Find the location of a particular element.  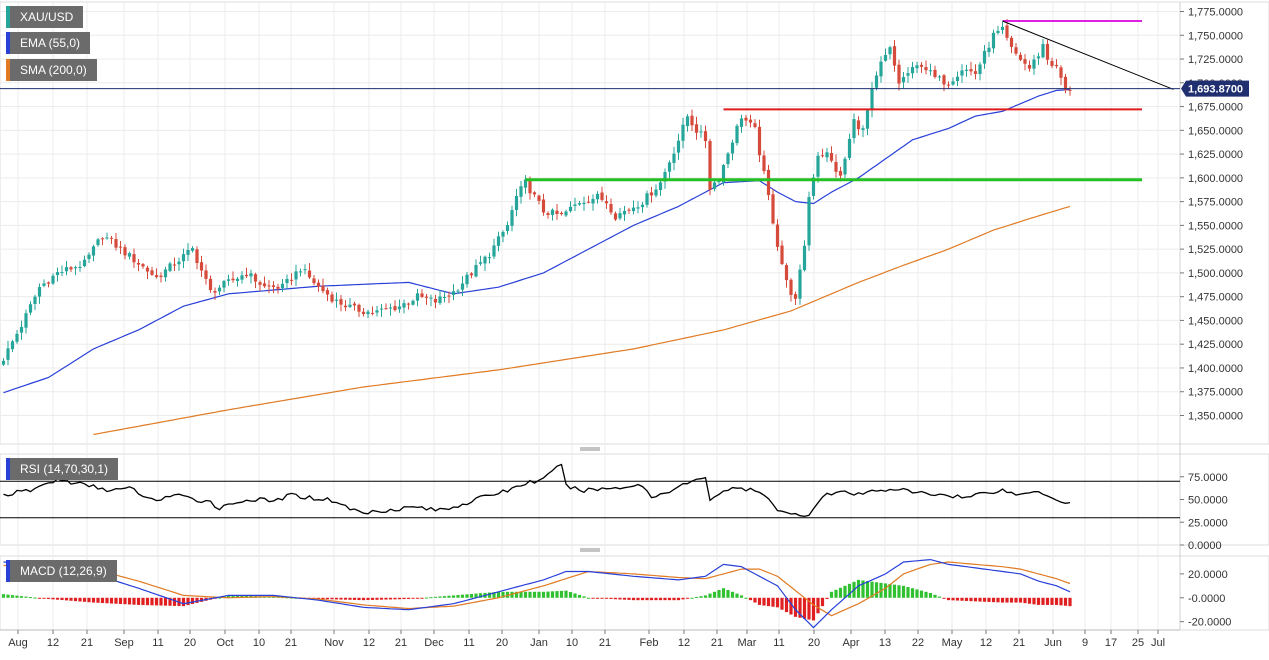

x-tick-label: May is located at coordinates (952, 643).